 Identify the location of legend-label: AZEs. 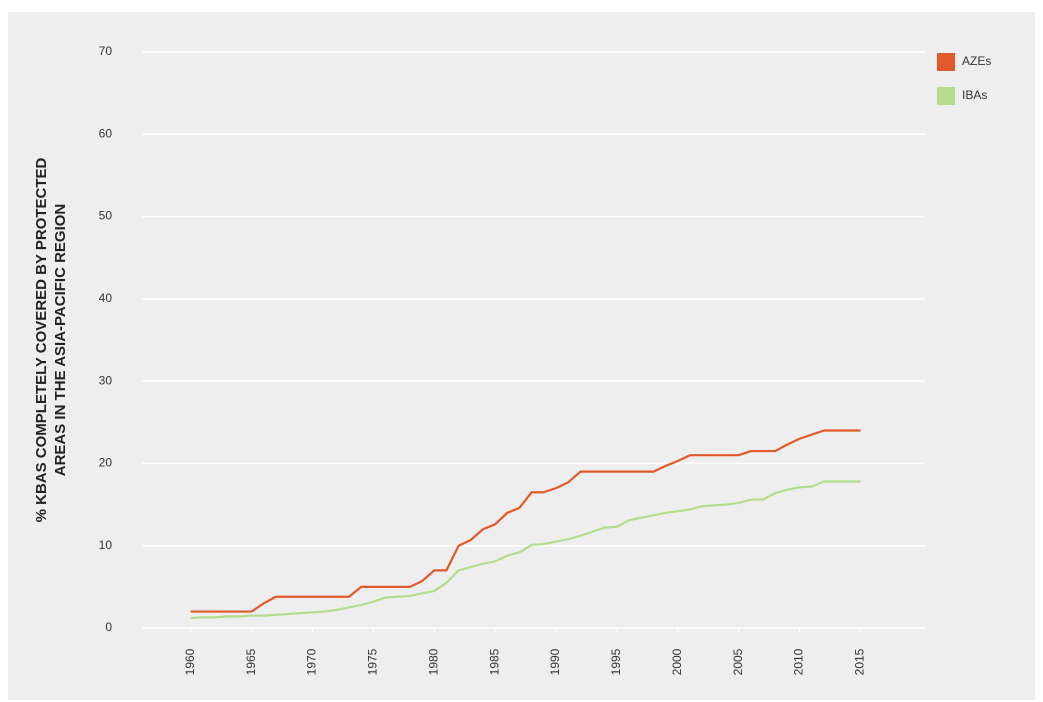
(976, 61).